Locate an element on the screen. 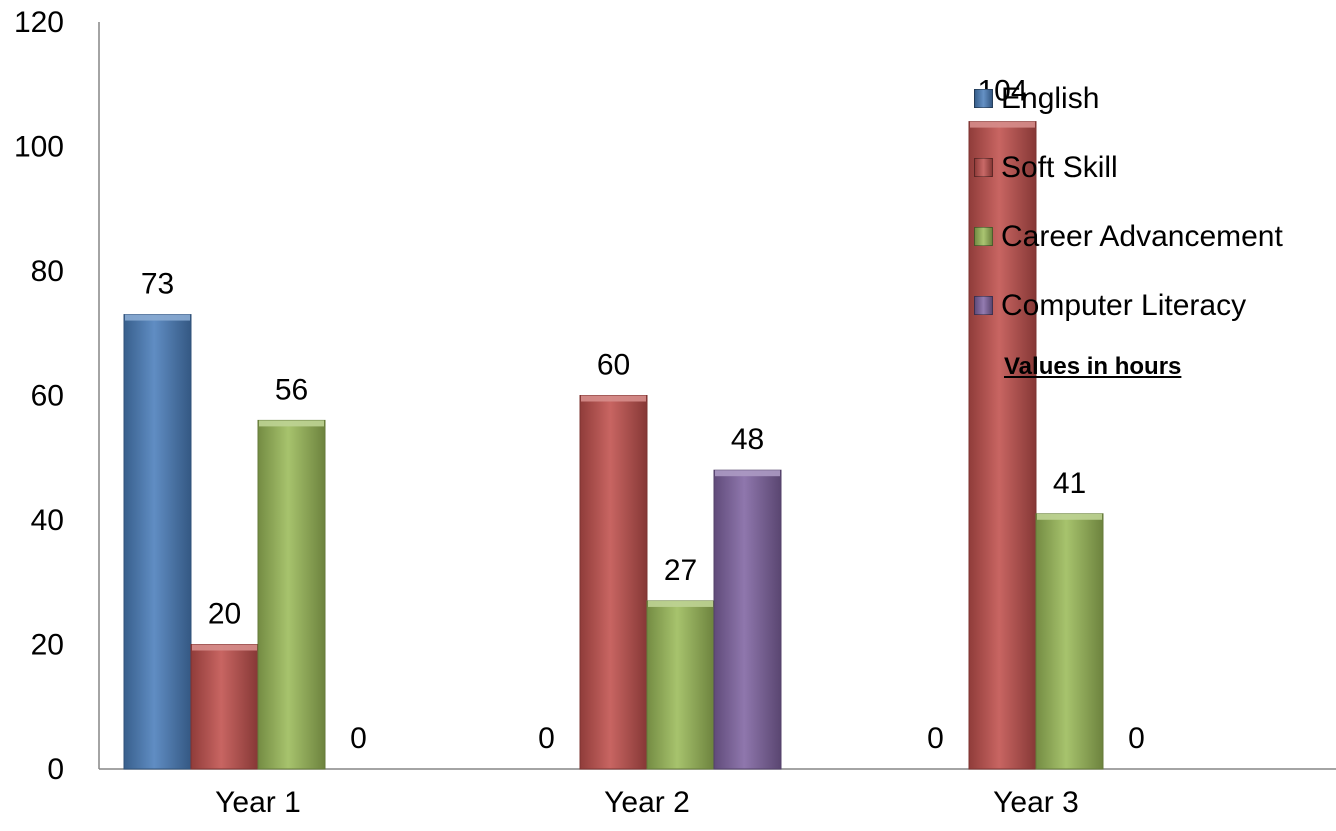 The height and width of the screenshot is (831, 1336). legend-item: Career Advancement is located at coordinates (1154, 236).